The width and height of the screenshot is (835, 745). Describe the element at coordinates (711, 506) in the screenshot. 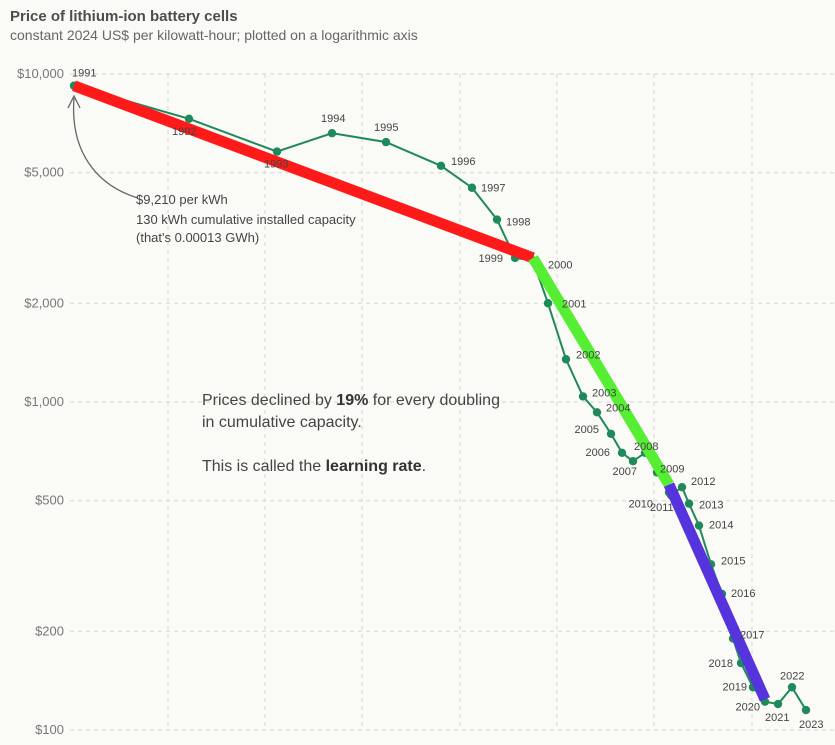

I see `year-label: 2013` at that location.